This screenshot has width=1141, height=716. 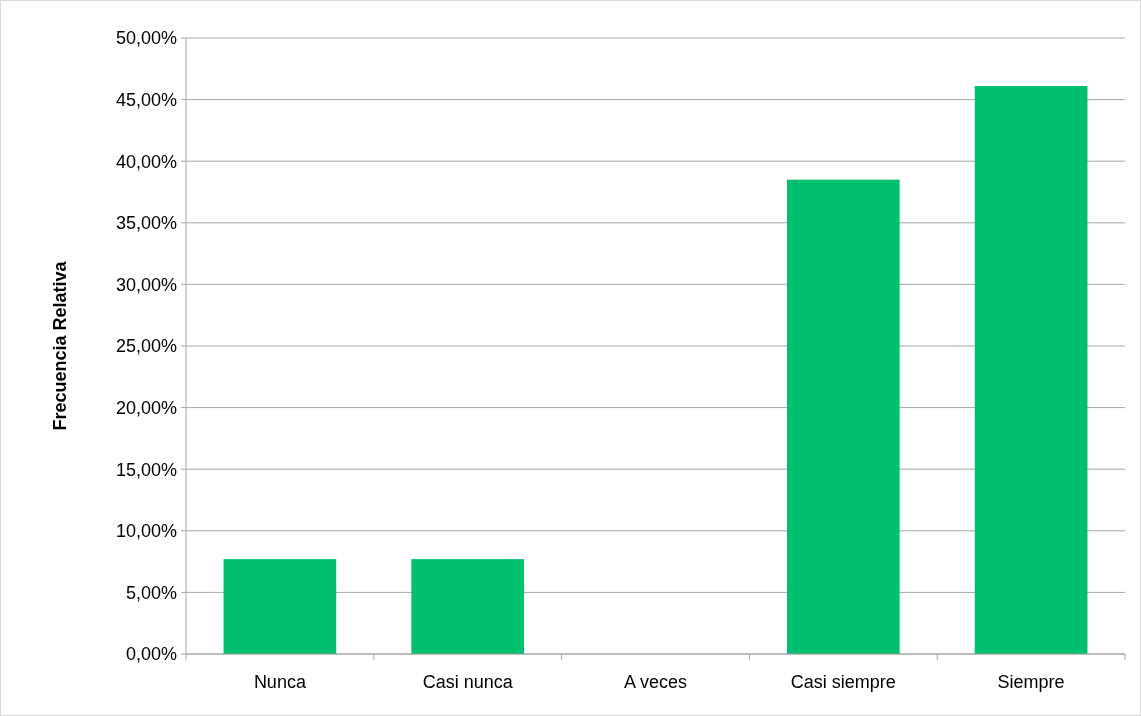 I want to click on x-tick-label: Casi nunca, so click(x=468, y=682).